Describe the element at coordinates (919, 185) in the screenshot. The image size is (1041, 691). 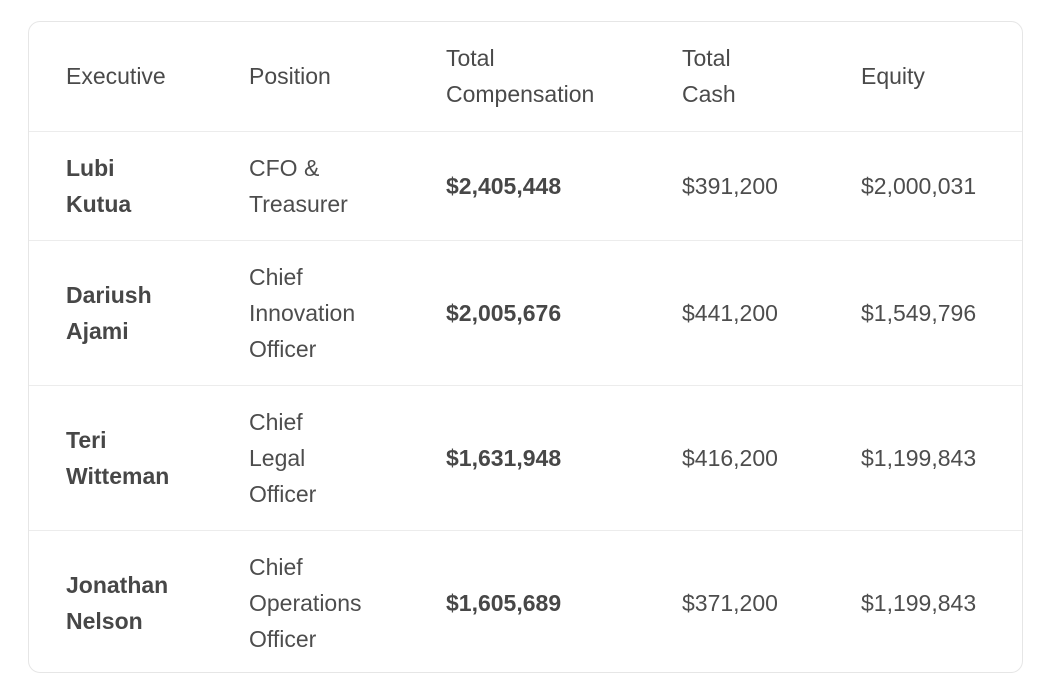
I see `equity: $2,000,031` at that location.